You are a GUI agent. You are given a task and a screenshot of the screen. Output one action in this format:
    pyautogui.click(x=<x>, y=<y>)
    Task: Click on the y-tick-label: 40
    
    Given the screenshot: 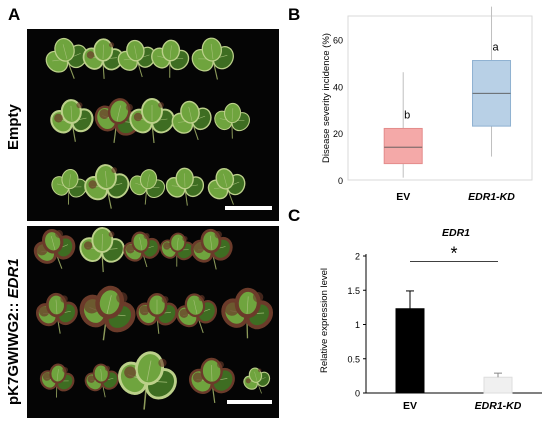 What is the action you would take?
    pyautogui.click(x=338, y=87)
    